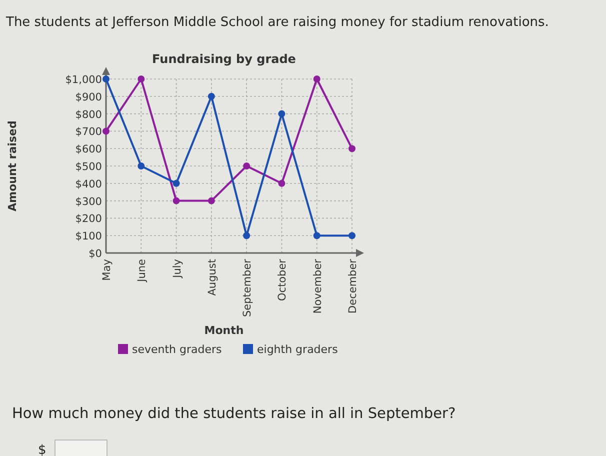 The height and width of the screenshot is (456, 606). Describe the element at coordinates (142, 271) in the screenshot. I see `x-tick-label: June` at that location.